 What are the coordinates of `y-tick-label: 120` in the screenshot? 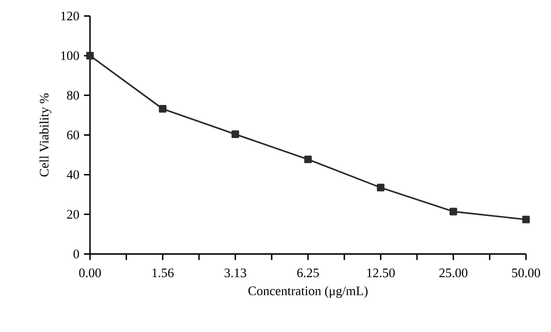 It's located at (70, 16).